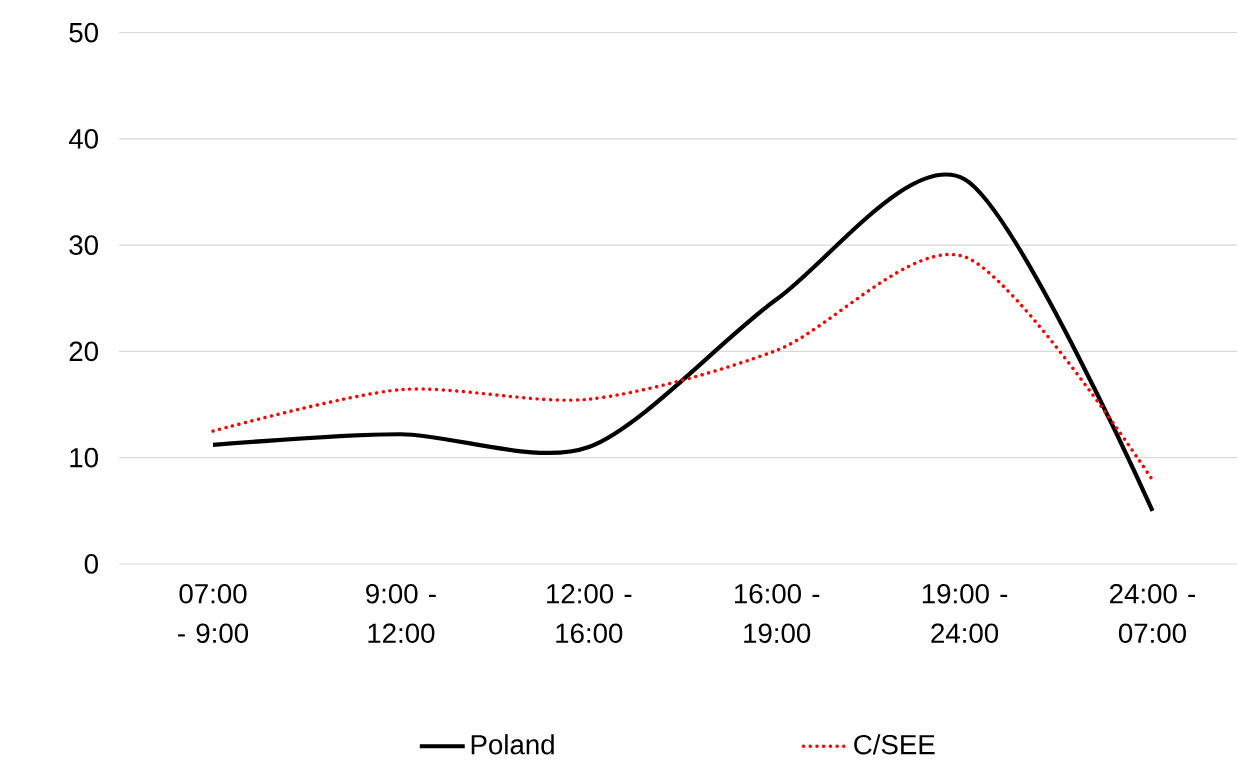 This screenshot has width=1238, height=780. Describe the element at coordinates (589, 613) in the screenshot. I see `x-tick-label: 12:00 - 16:00` at that location.